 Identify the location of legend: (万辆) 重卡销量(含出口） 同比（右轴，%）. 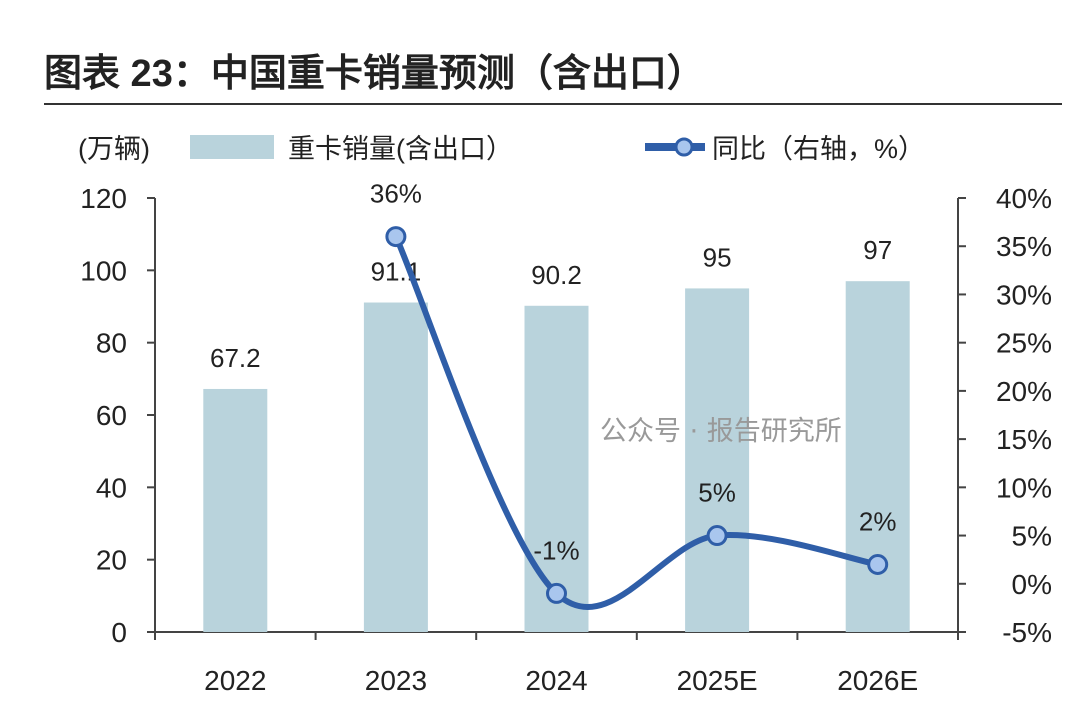
(501, 149).